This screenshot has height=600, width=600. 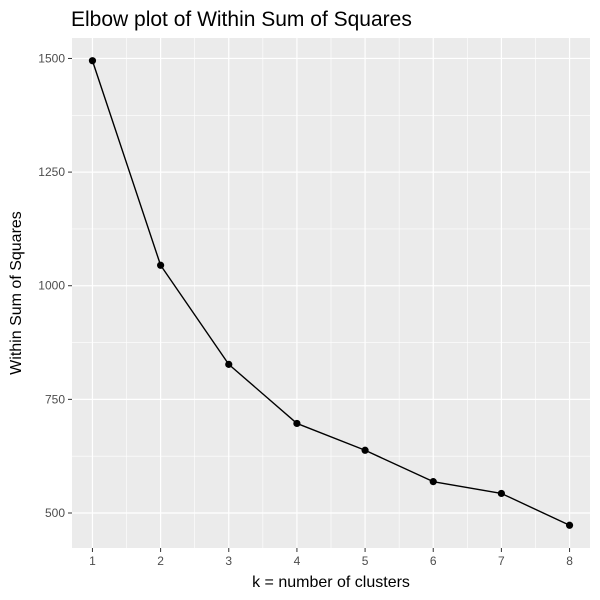 What do you see at coordinates (241, 19) in the screenshot?
I see `chart-title: Elbow plot of Within Sum of Squares` at bounding box center [241, 19].